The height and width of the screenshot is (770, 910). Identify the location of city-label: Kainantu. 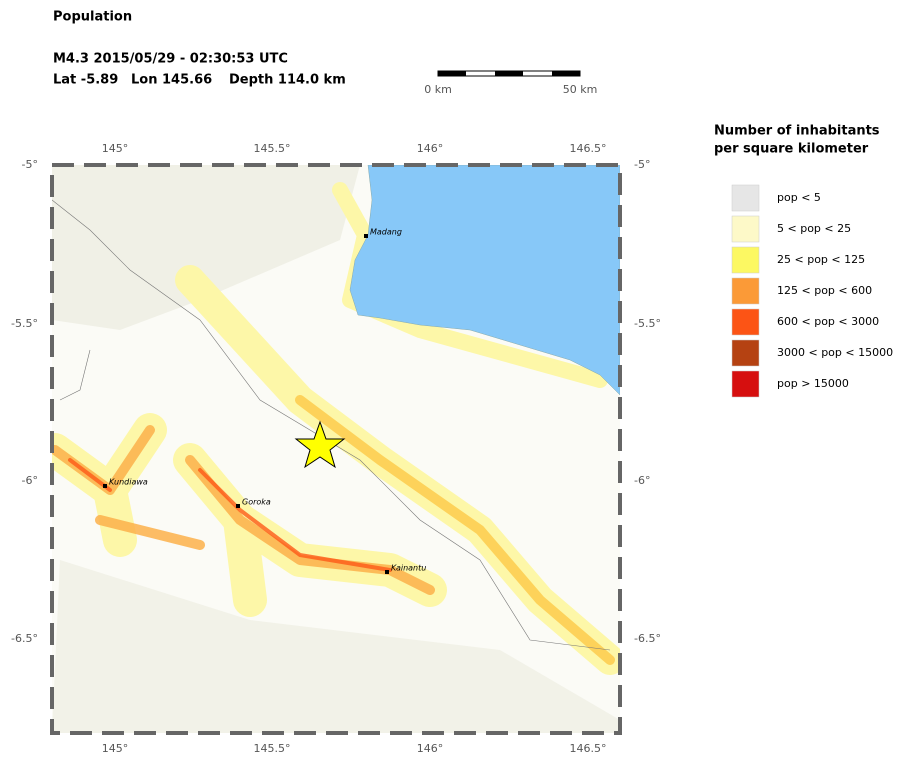
(408, 568).